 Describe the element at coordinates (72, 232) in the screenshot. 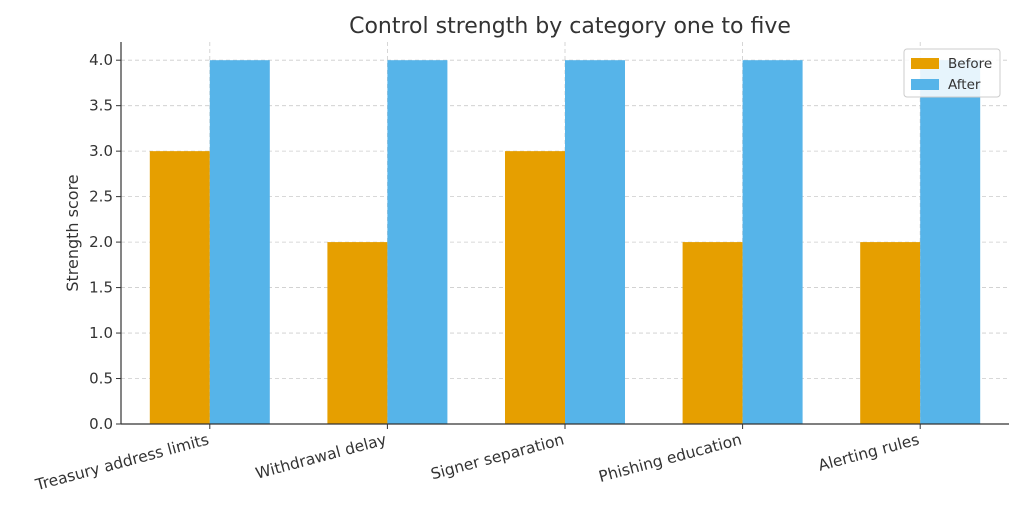

I see `y-axis-label: Strength score` at that location.